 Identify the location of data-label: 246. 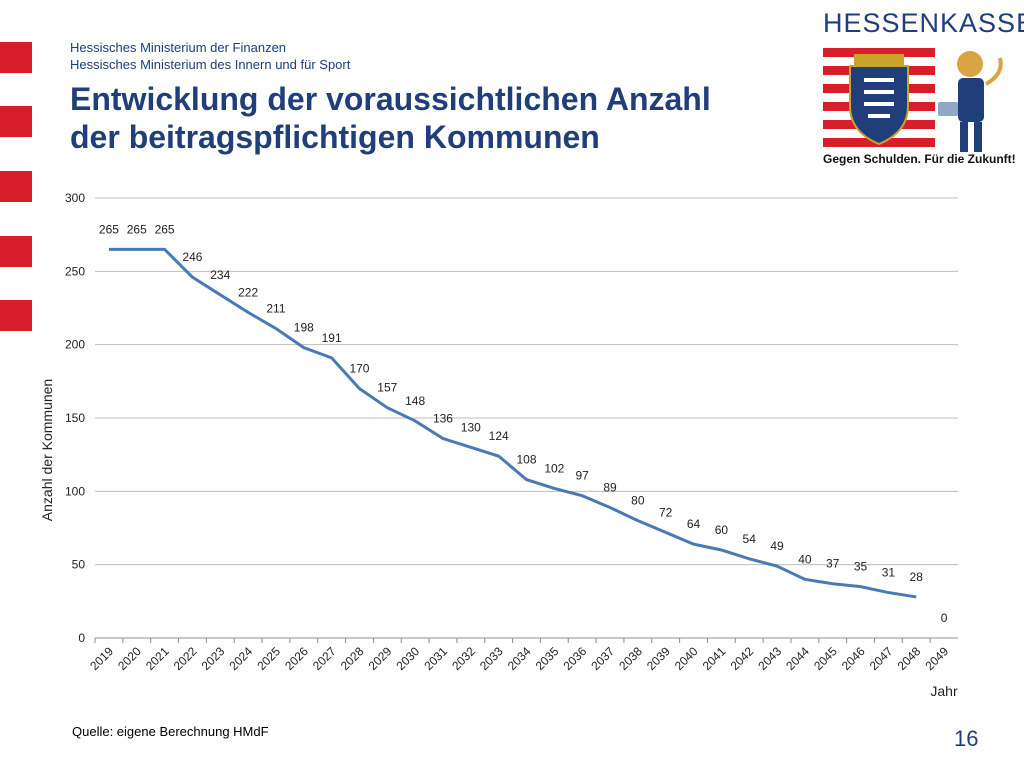
(192, 257).